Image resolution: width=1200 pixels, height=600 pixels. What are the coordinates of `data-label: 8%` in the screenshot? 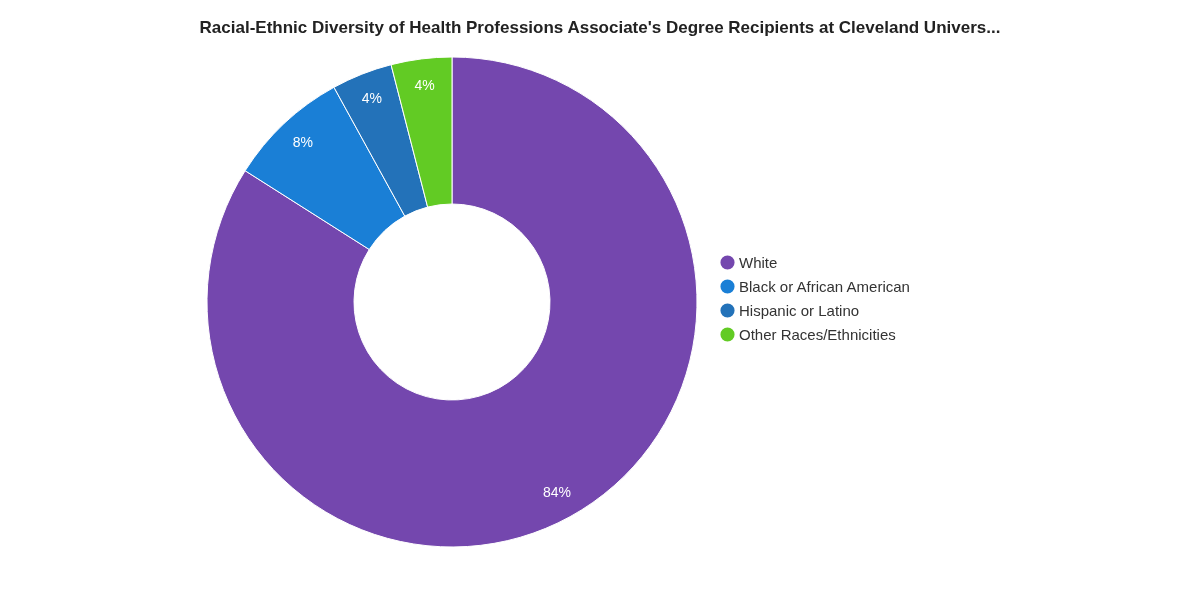 It's located at (302, 142).